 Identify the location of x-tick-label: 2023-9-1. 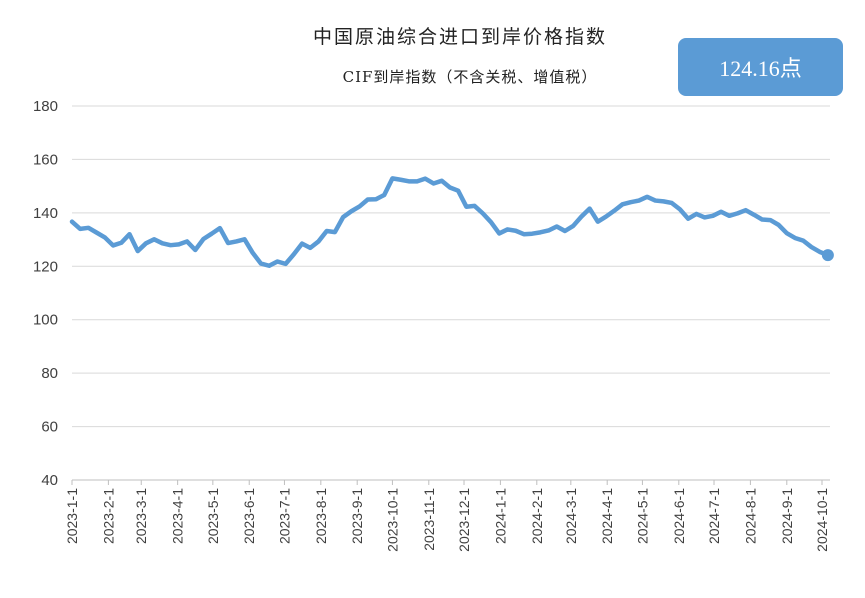
(357, 516).